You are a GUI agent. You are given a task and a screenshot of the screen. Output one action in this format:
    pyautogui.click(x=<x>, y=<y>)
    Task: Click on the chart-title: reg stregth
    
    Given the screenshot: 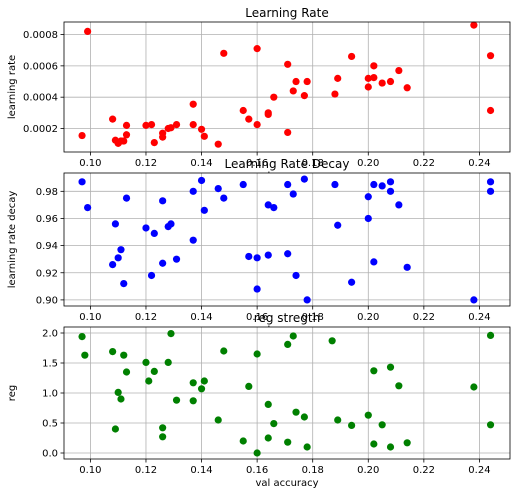 What is the action you would take?
    pyautogui.click(x=287, y=318)
    